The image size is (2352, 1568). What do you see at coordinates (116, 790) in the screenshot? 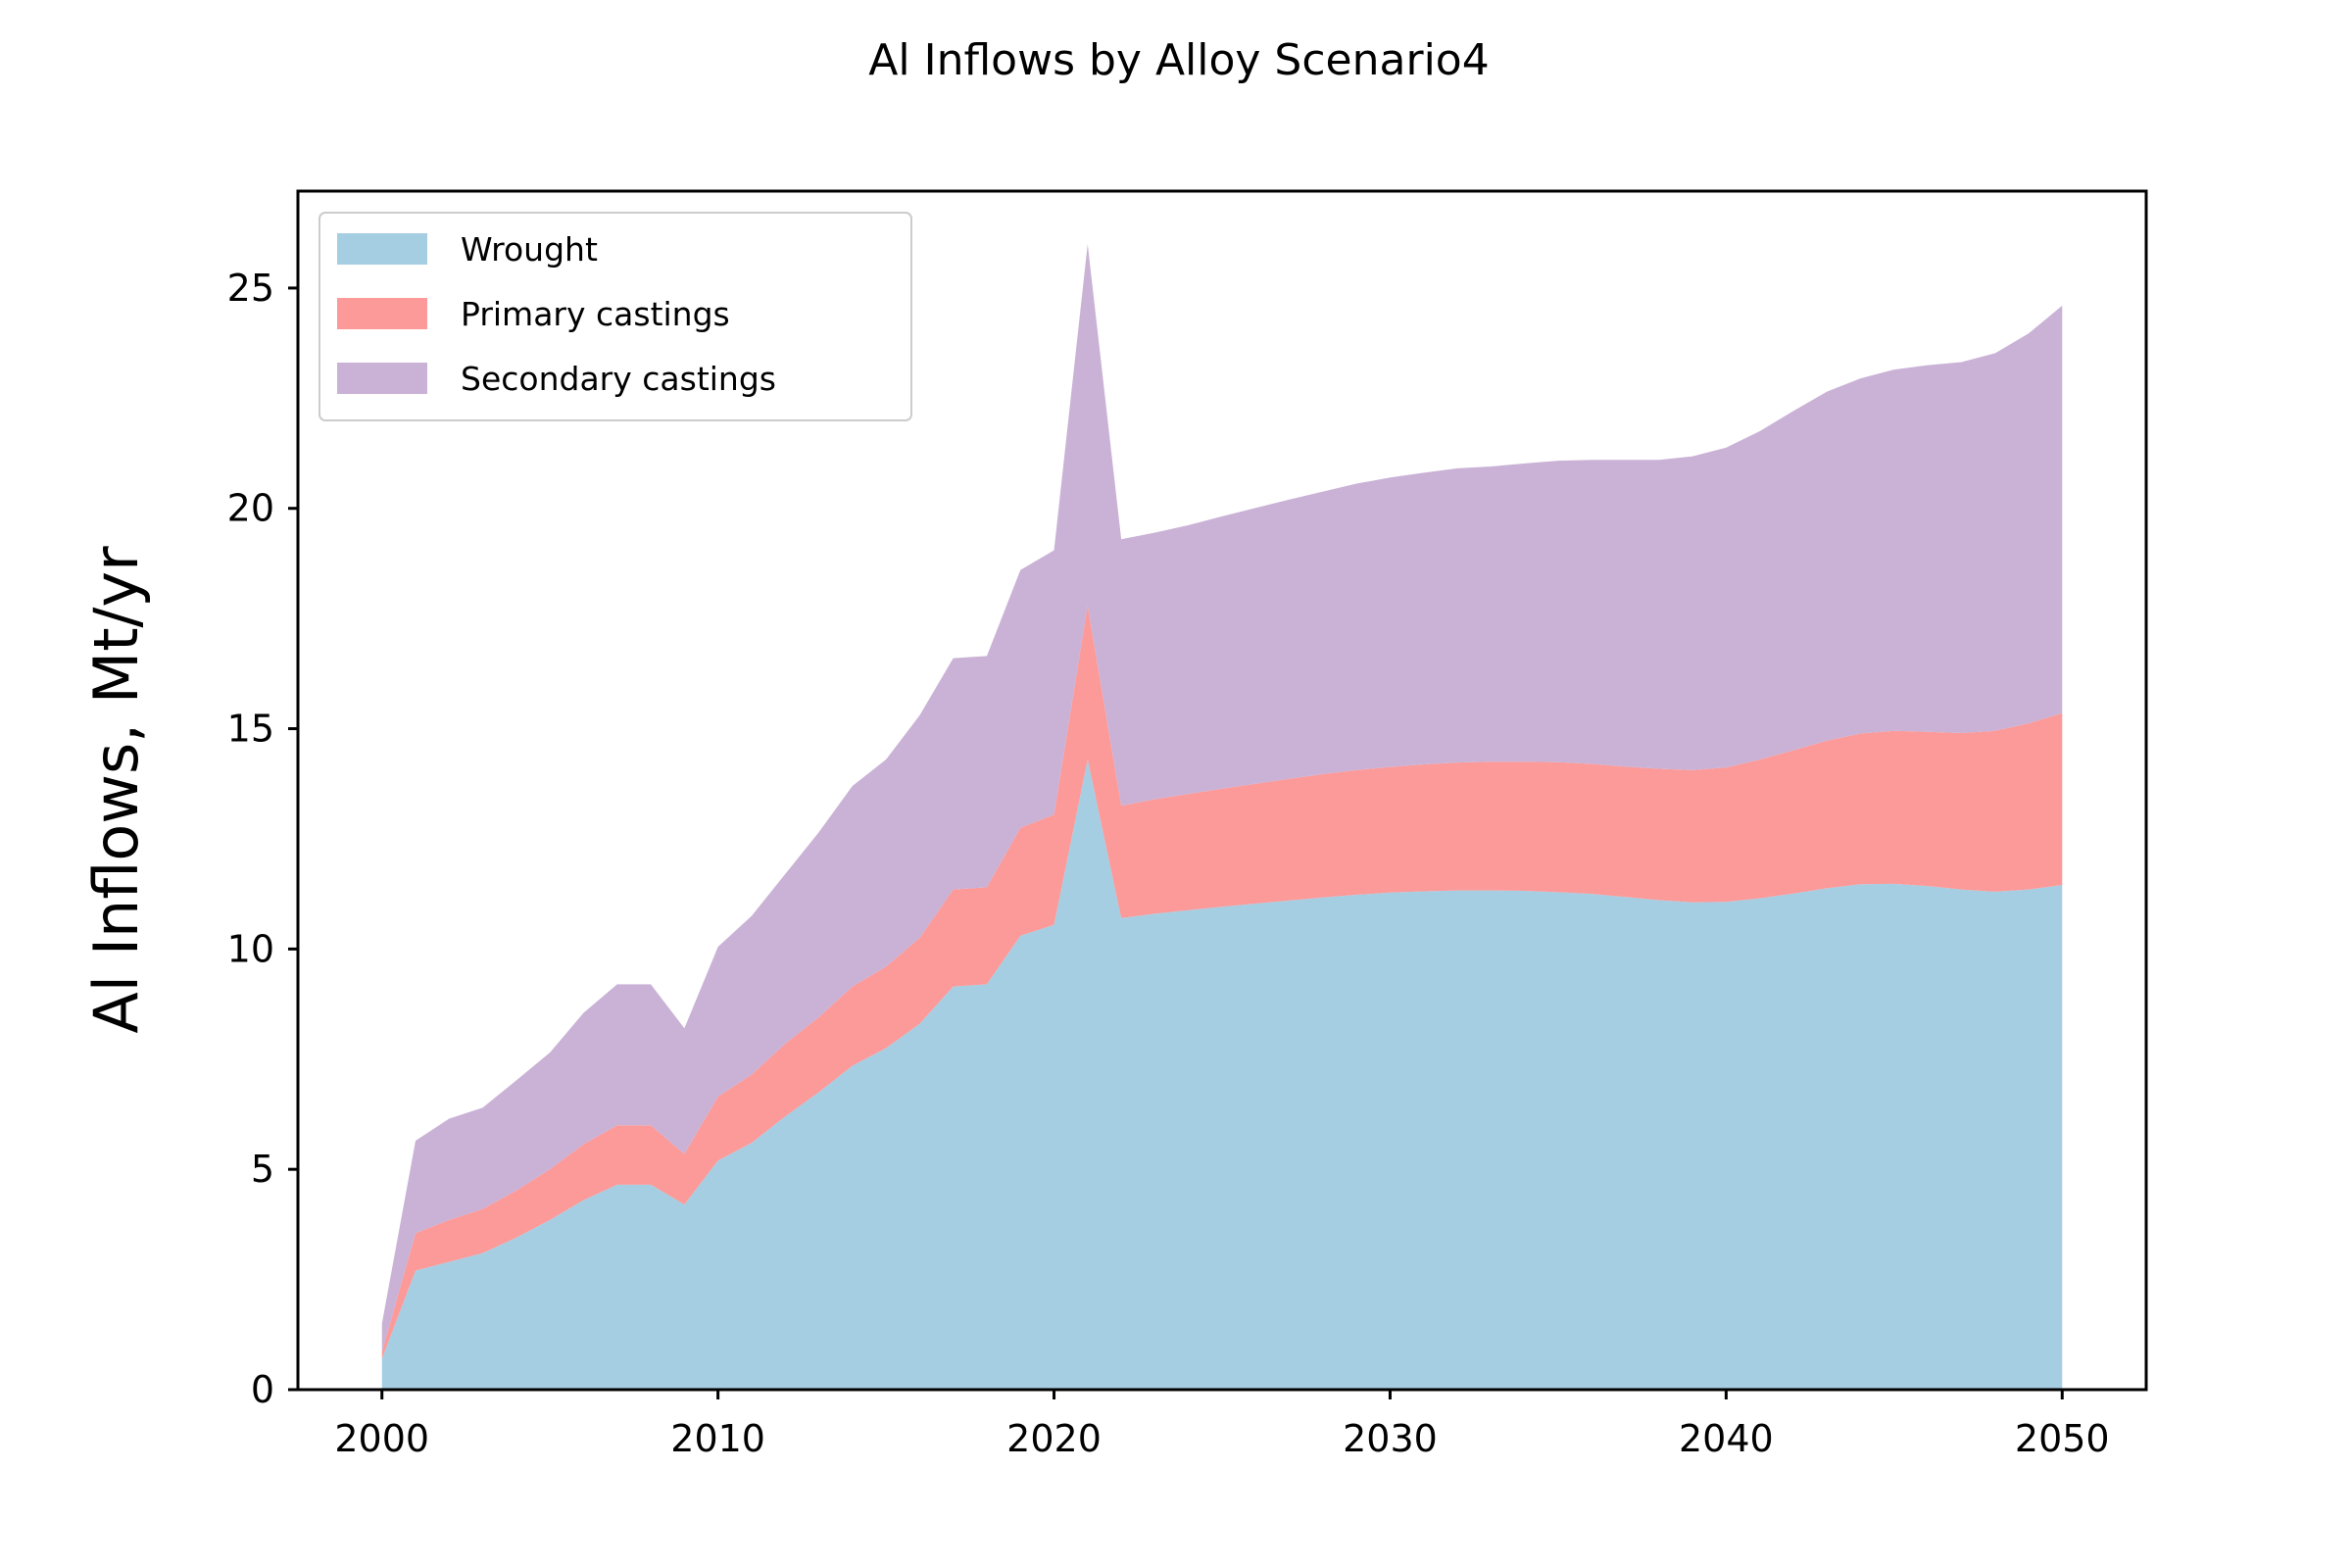
I see `y-axis-label: Al Inflows, Mt/yr` at bounding box center [116, 790].